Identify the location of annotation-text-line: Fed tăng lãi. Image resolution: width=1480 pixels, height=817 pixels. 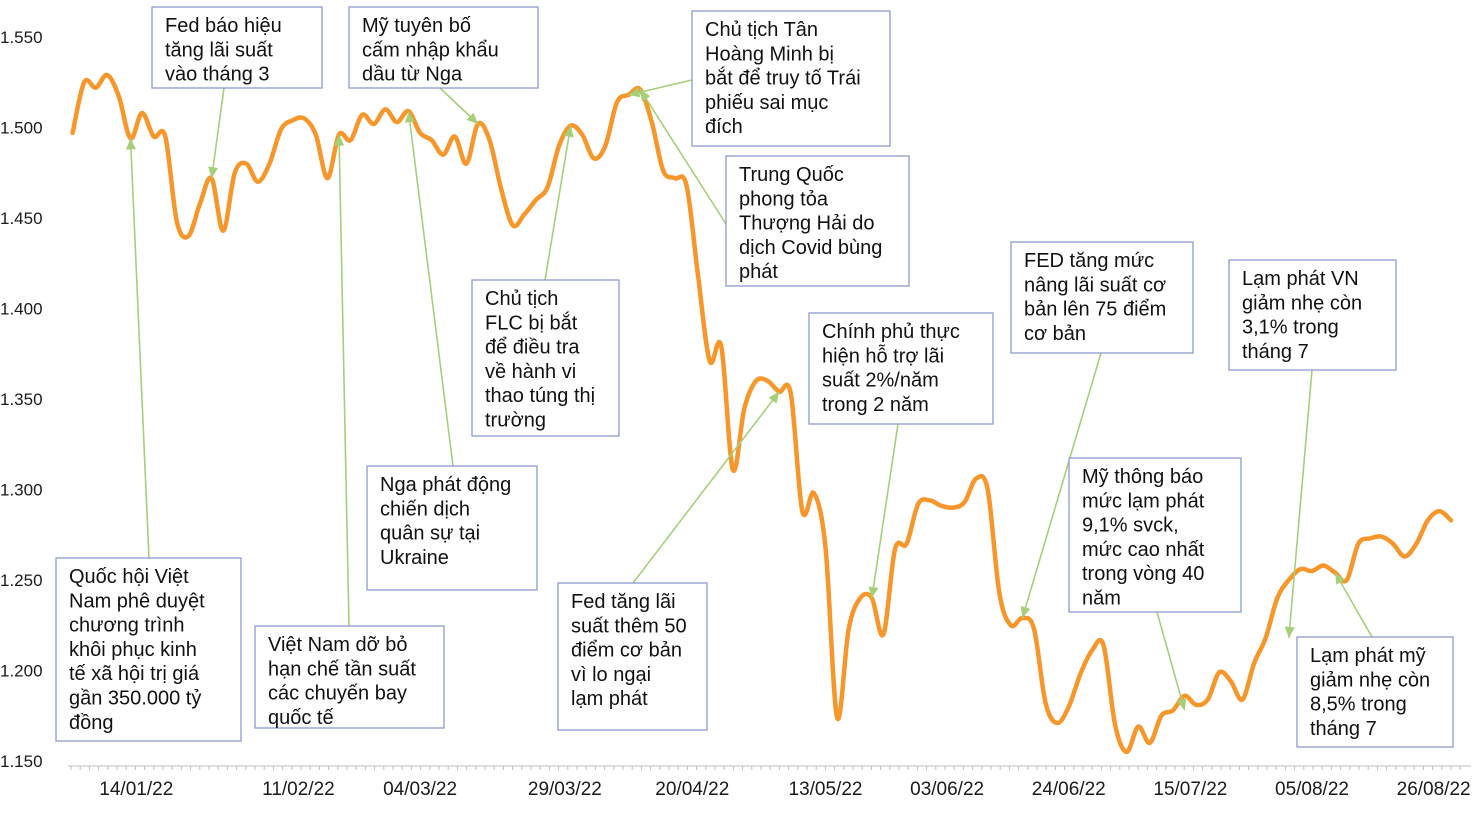
(623, 602).